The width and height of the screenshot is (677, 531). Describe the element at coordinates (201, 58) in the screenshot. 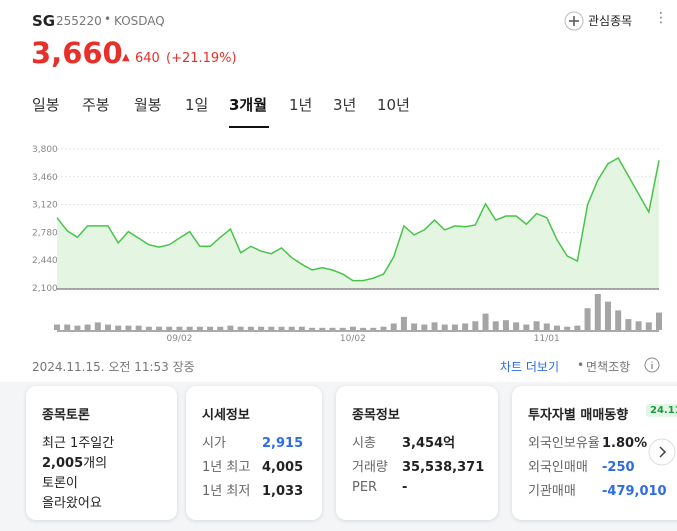

I see `change-pct: (+21.19%)` at that location.